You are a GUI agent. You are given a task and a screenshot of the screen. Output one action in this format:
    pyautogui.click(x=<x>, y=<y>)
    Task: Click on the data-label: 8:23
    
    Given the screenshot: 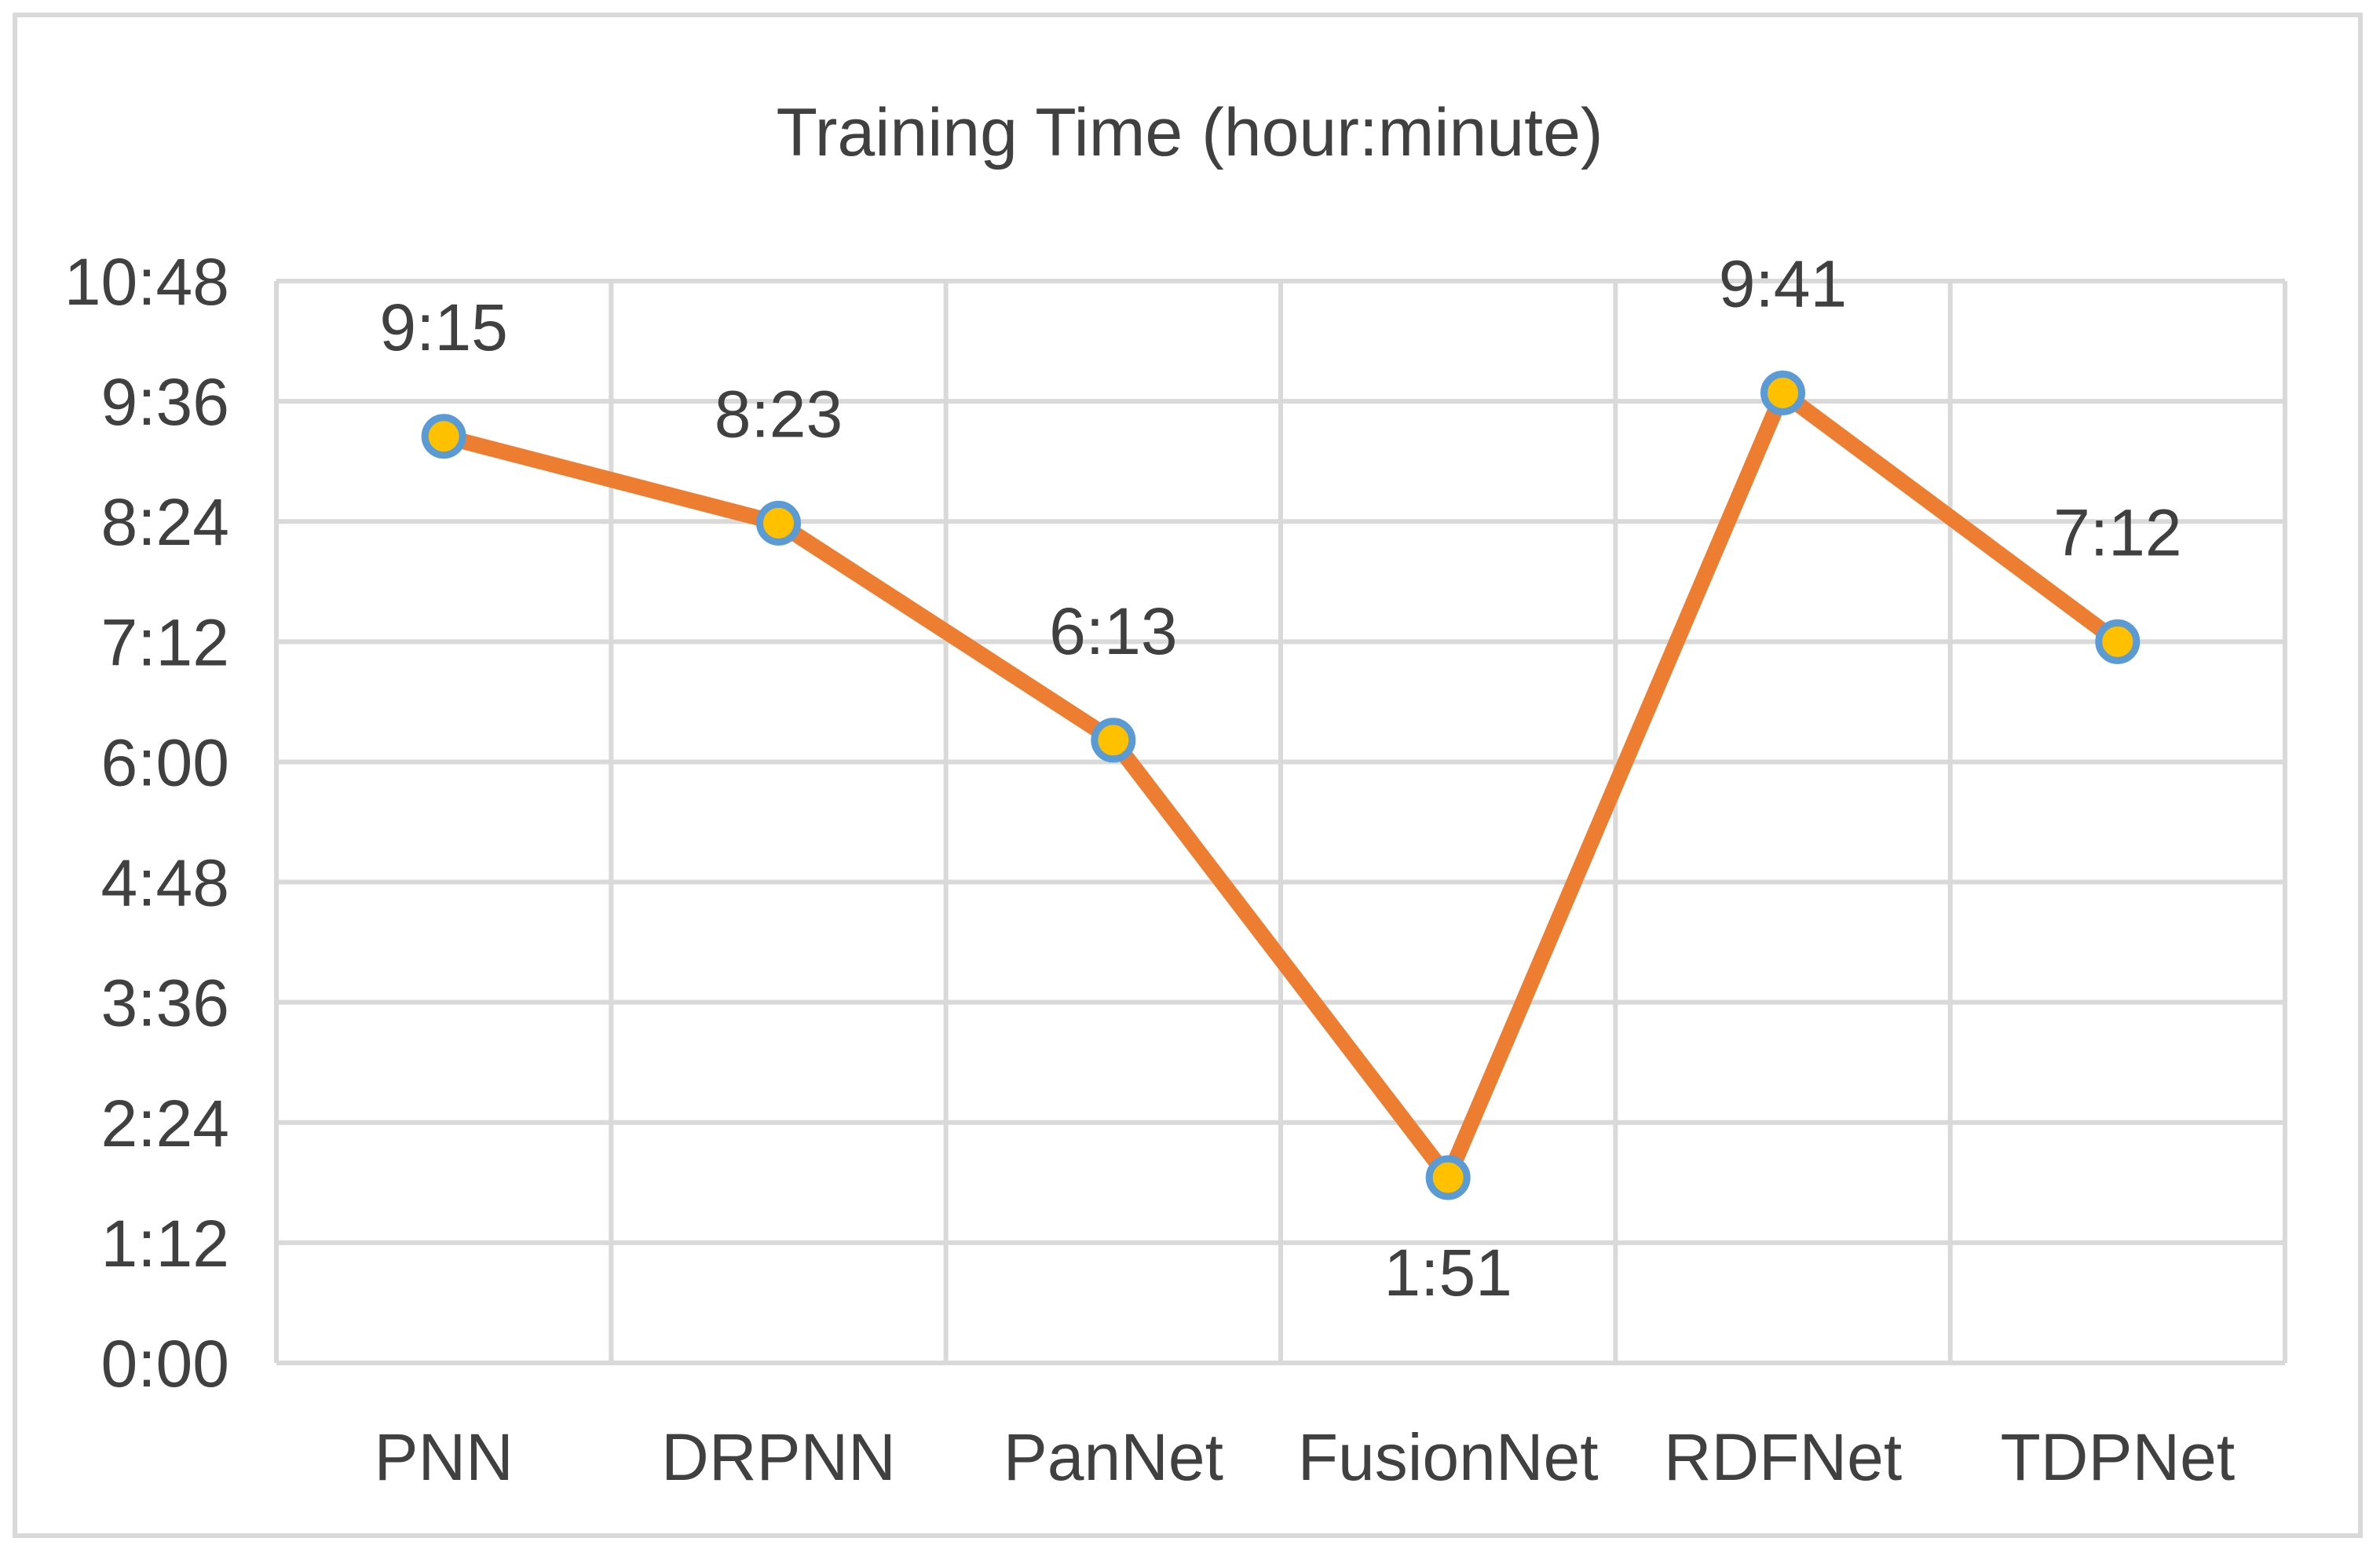 What is the action you would take?
    pyautogui.click(x=779, y=414)
    